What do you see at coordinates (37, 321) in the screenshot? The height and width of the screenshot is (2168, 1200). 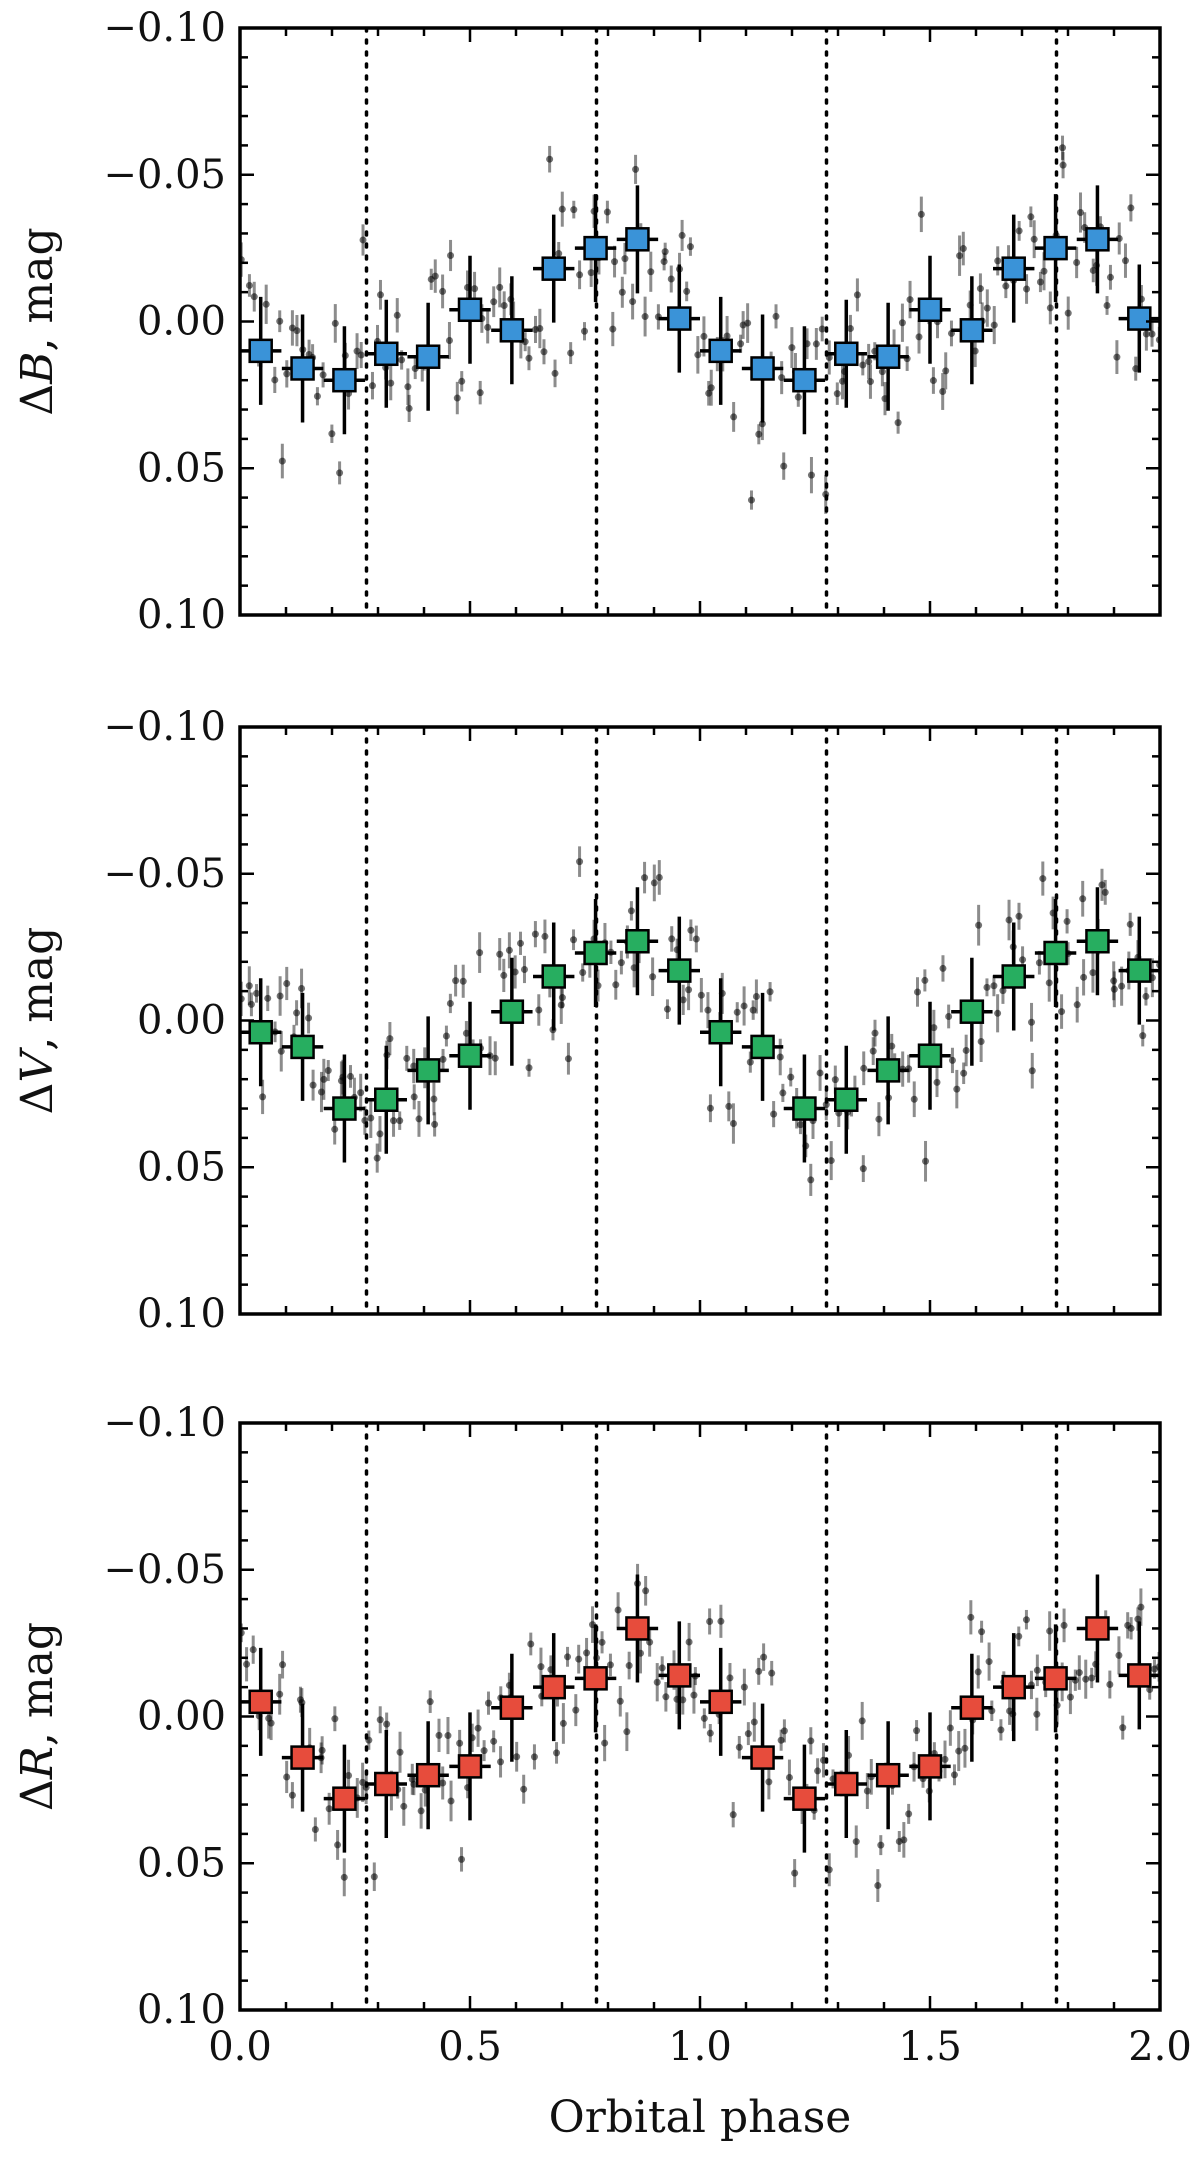 I see `y-axis-label: ΔB, mag` at bounding box center [37, 321].